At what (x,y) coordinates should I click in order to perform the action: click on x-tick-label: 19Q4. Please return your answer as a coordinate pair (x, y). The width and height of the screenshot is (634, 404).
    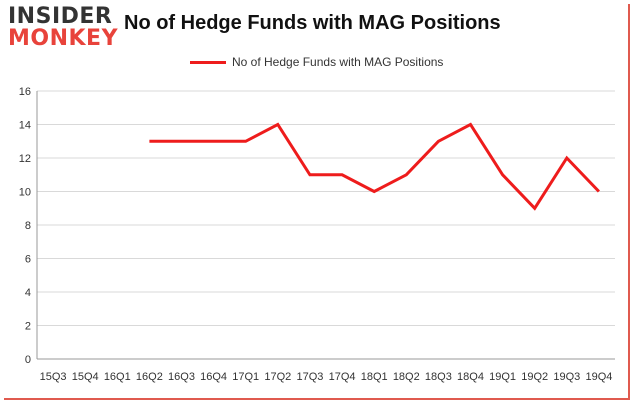
    Looking at the image, I should click on (598, 377).